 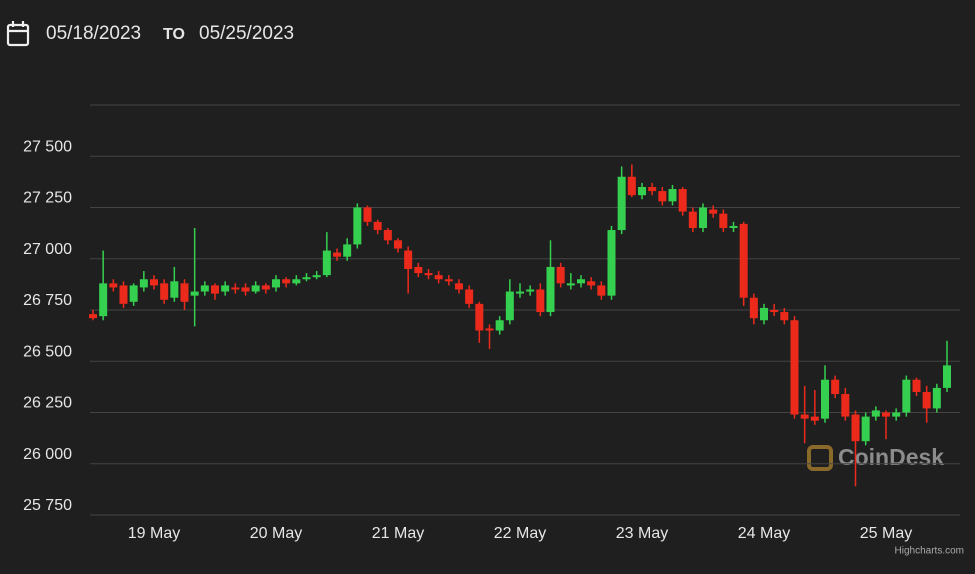 I want to click on y-tick-label: 26 000, so click(x=47, y=454).